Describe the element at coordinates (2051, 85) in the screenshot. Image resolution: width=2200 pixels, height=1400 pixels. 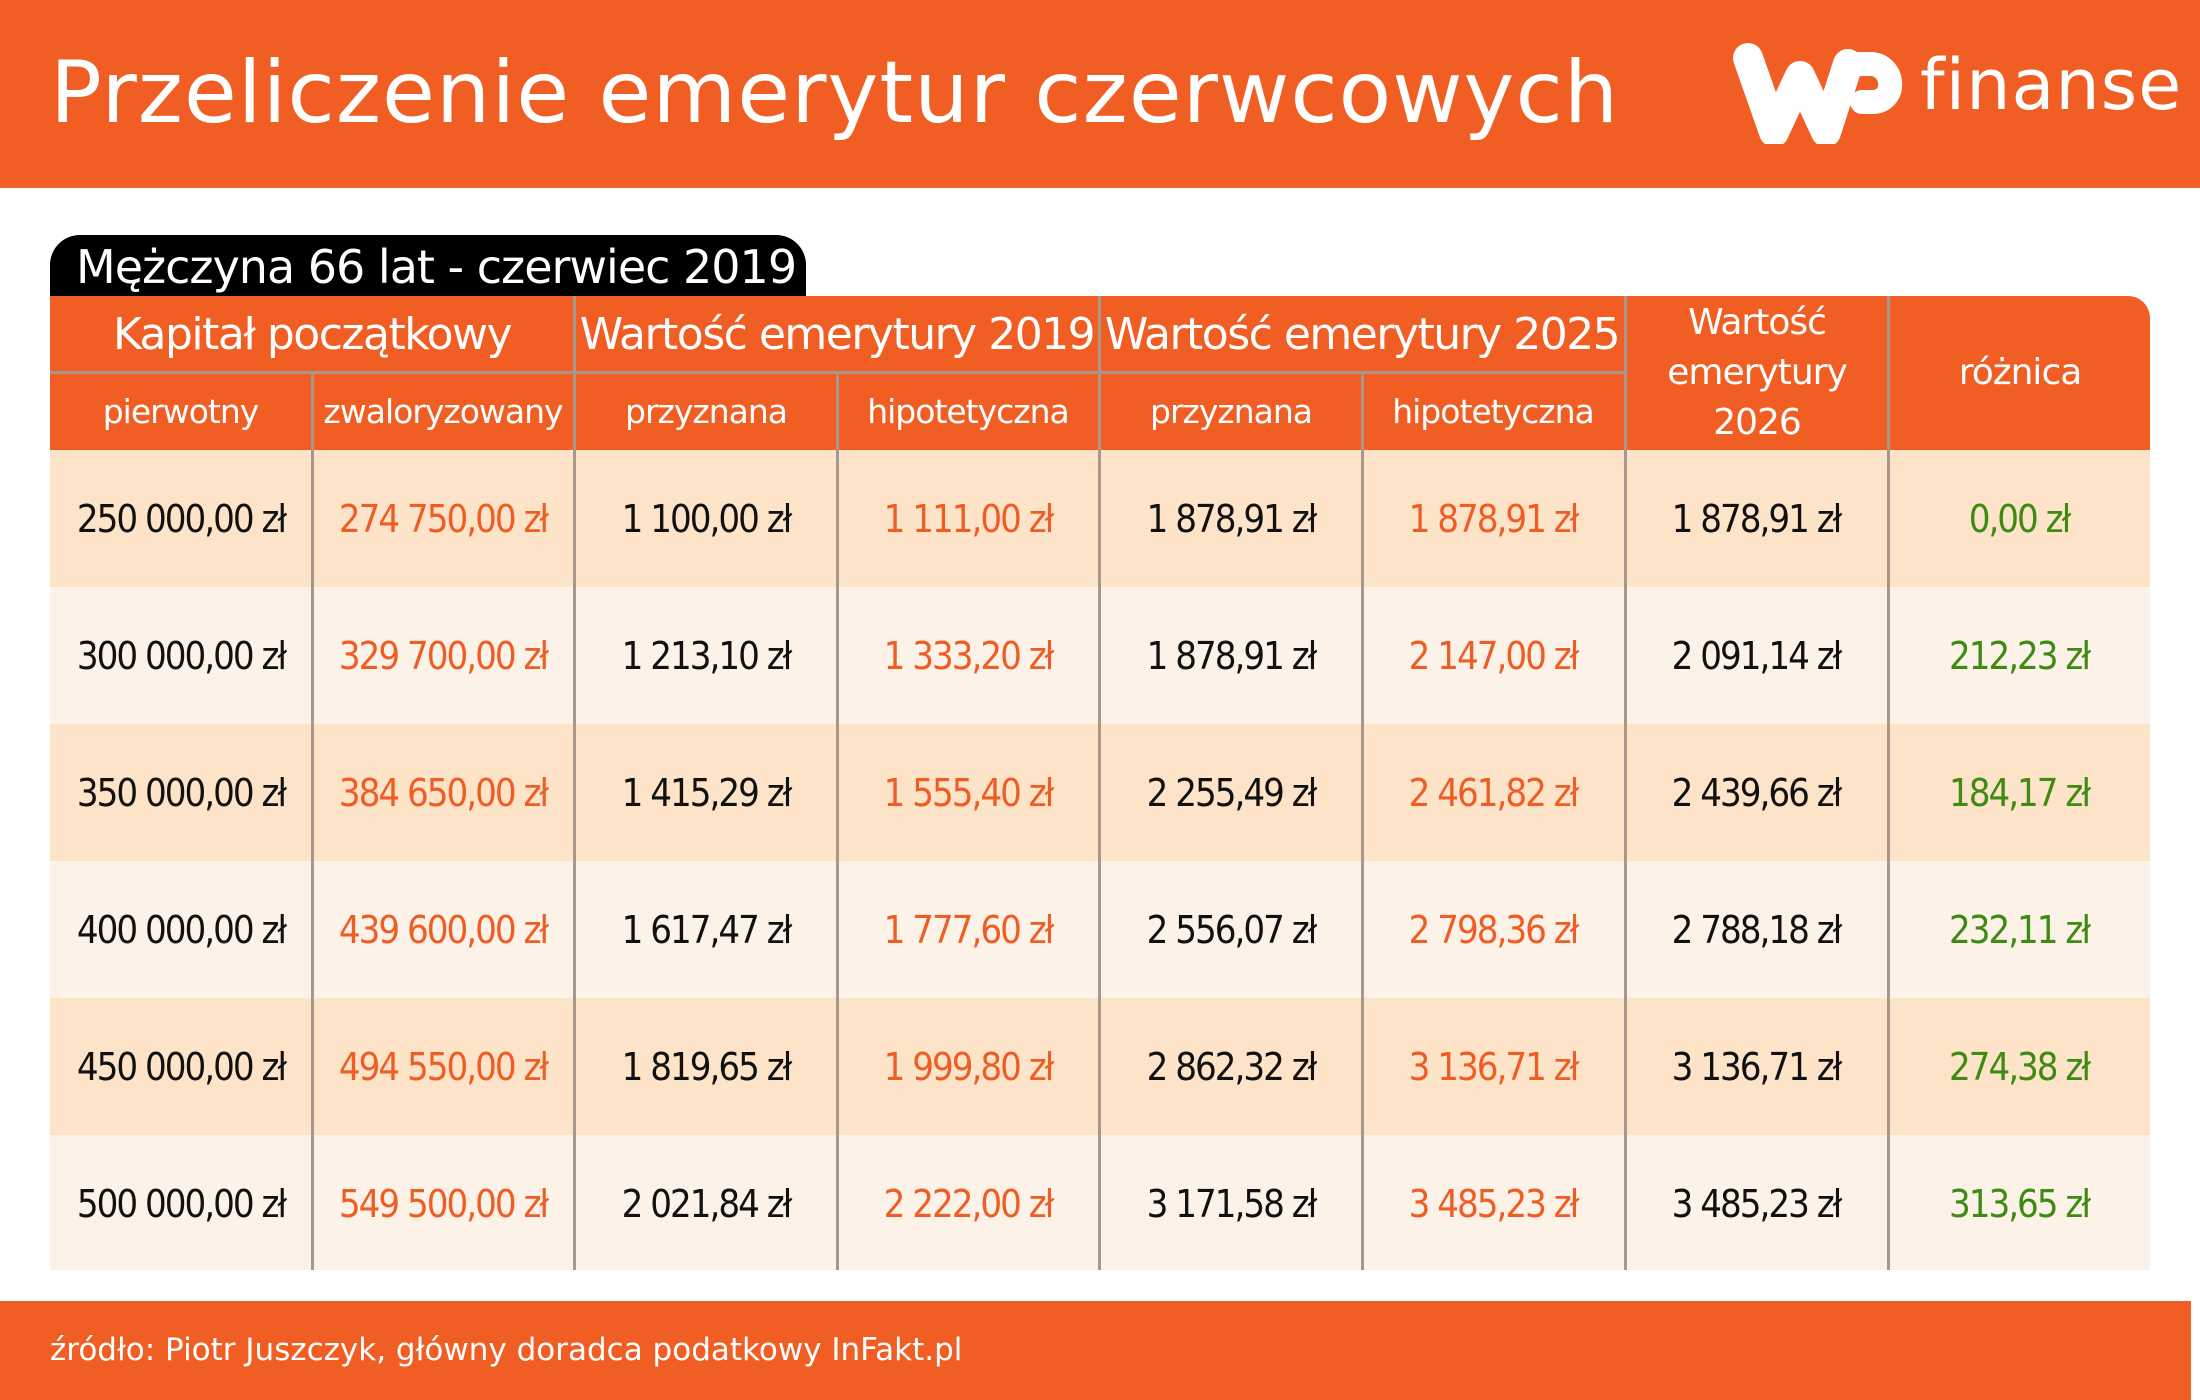
I see `logo-text: finanse` at that location.